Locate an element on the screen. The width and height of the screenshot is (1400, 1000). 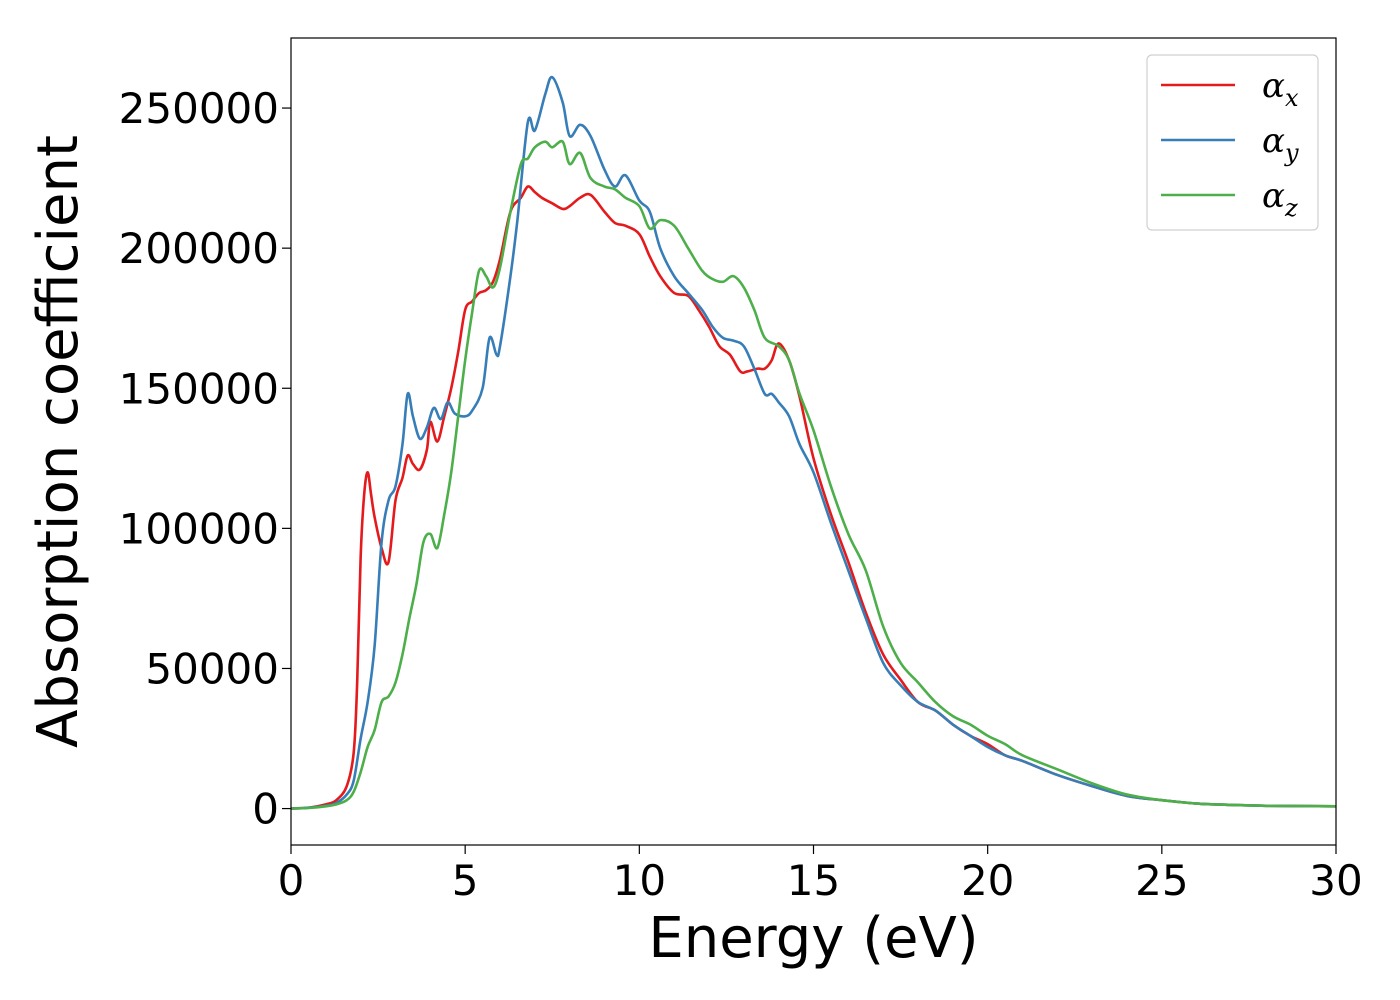
x-axis-title: Energy (eV) is located at coordinates (813, 938).